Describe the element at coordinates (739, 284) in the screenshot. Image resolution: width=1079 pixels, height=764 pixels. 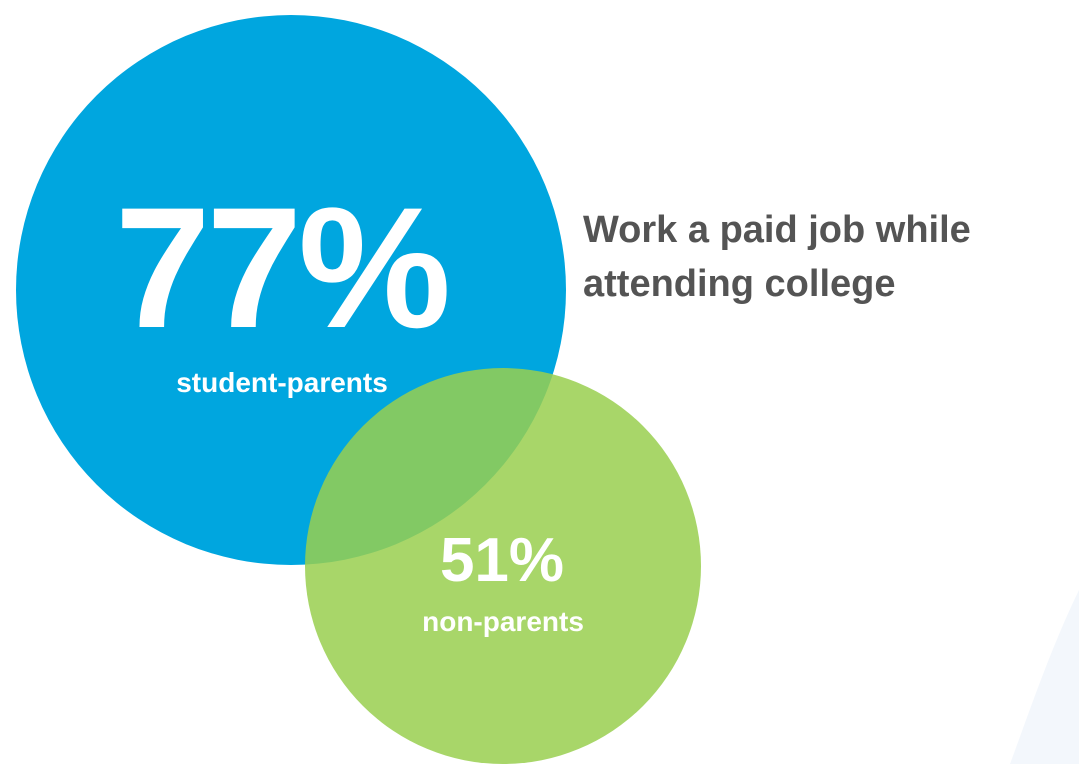
I see `chart-title-line-2: attending college` at that location.